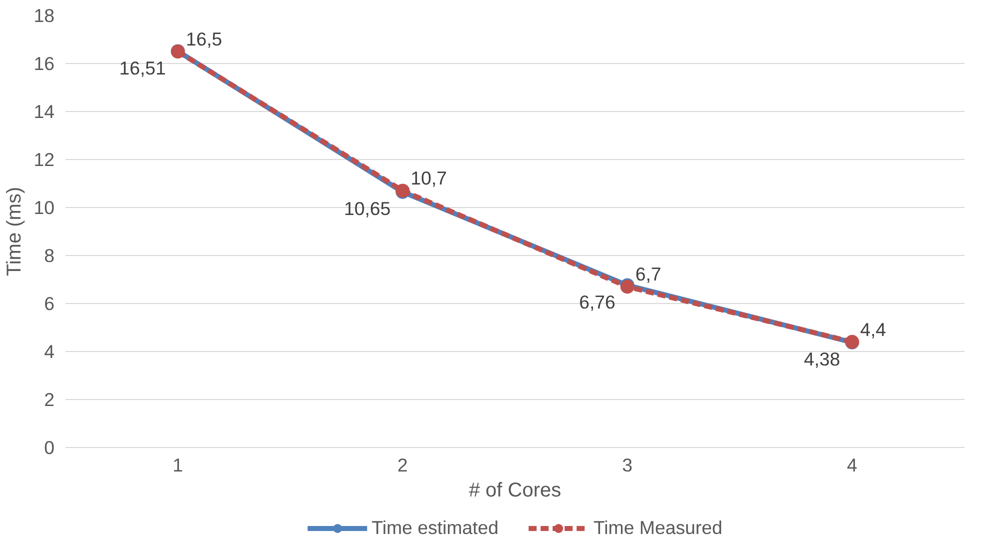 The image size is (994, 552). I want to click on y-tick-label: 2, so click(49, 399).